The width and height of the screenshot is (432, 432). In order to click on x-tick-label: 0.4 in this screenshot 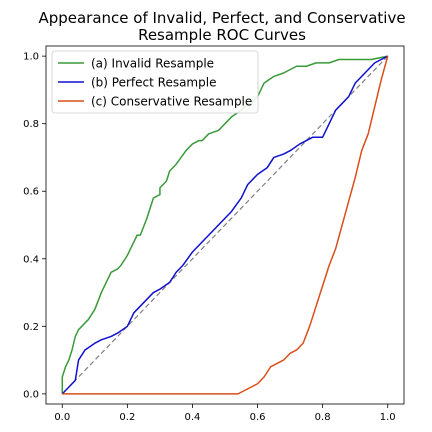, I will do `click(193, 417)`.